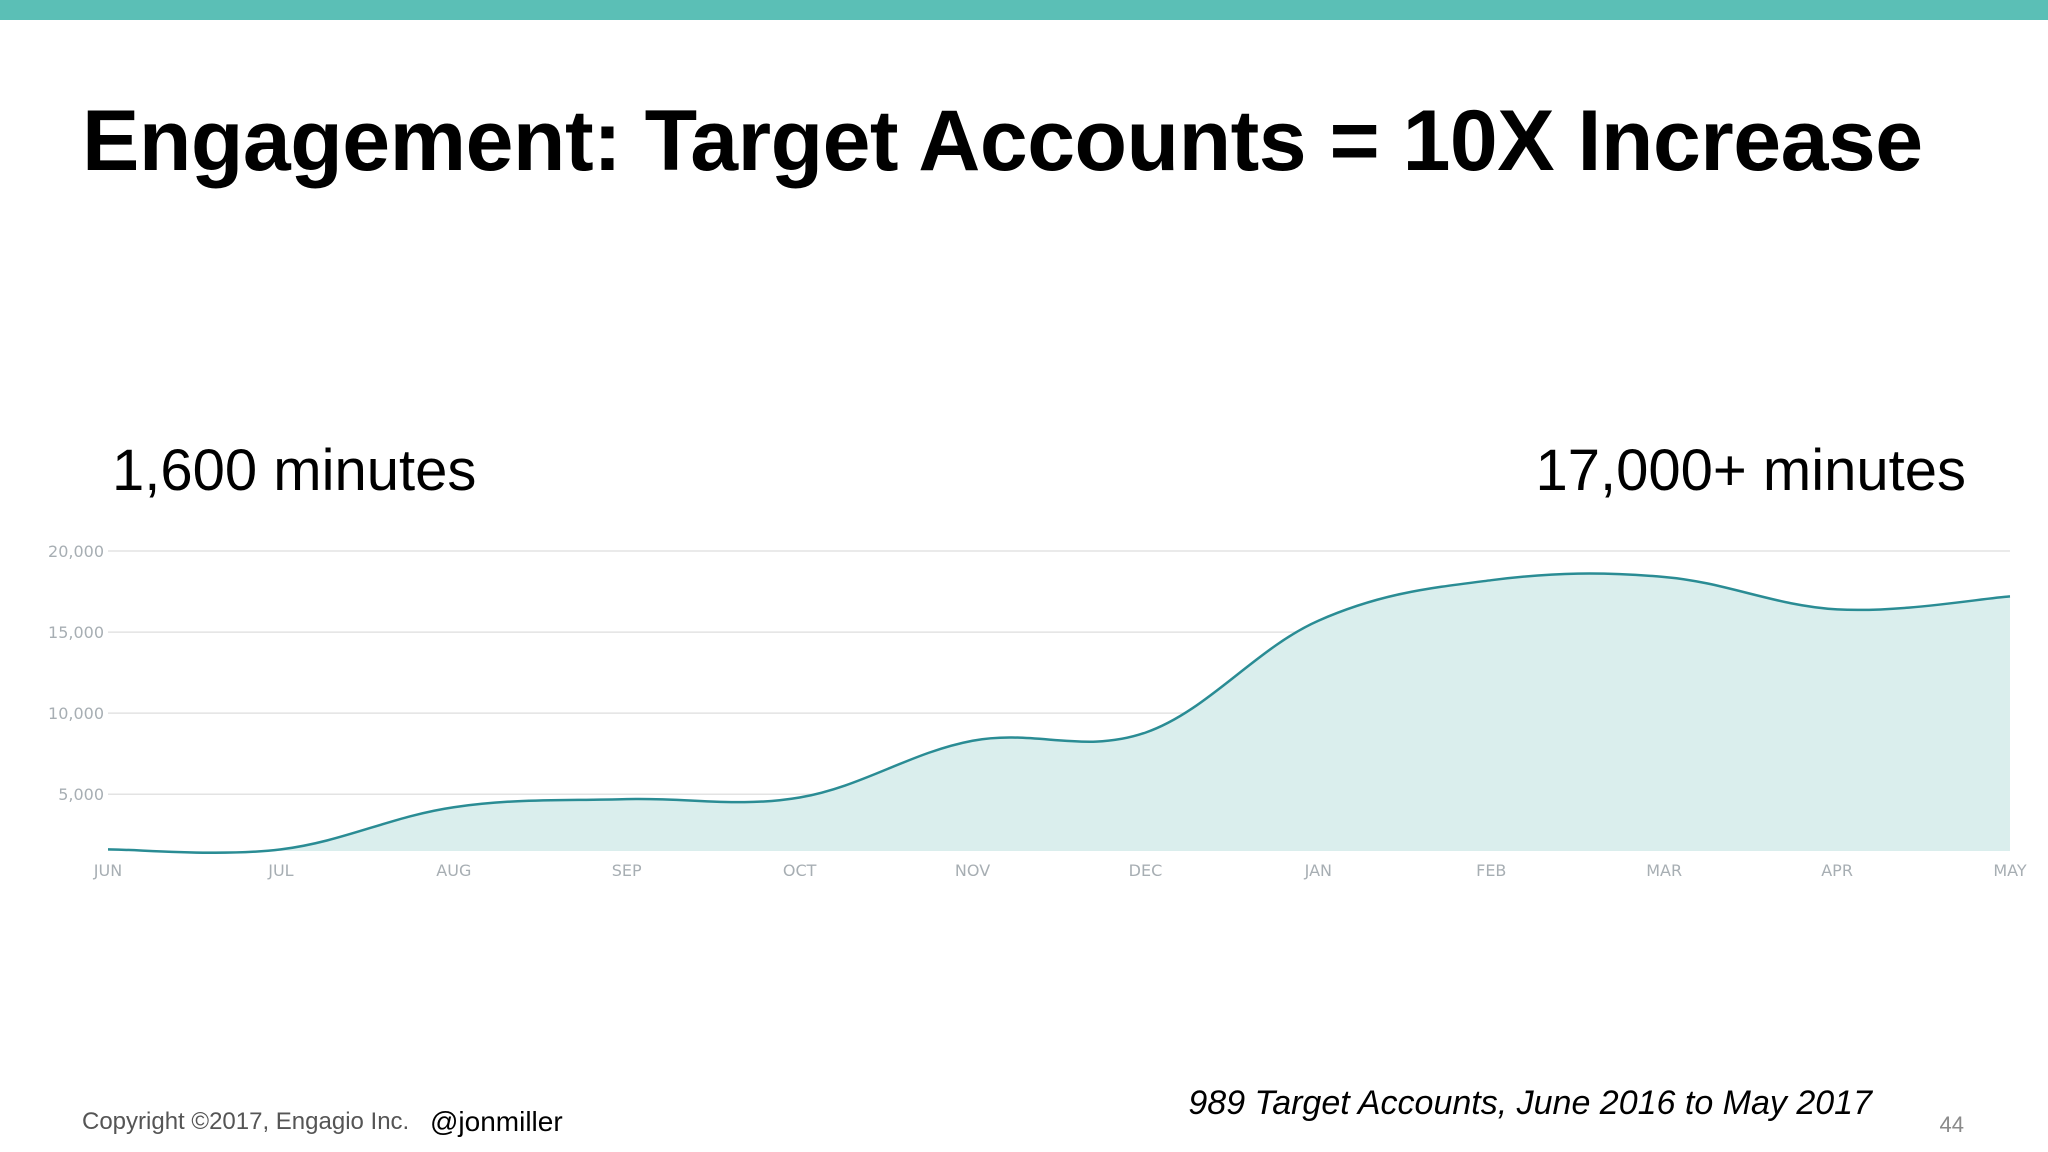 Image resolution: width=2048 pixels, height=1152 pixels. Describe the element at coordinates (1060, 870) in the screenshot. I see `x-axis-ticks: JUN JUL AUG SEP OCT NOV DEC JAN FEB MAR APR MAY` at that location.